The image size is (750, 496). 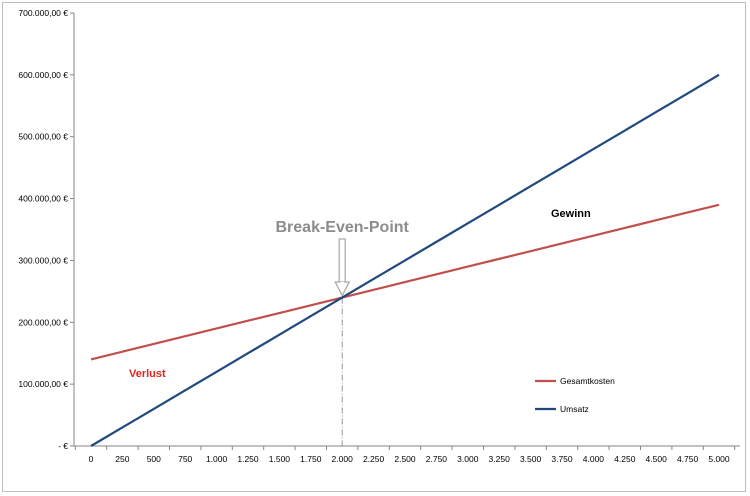 What do you see at coordinates (43, 13) in the screenshot?
I see `y-tick-label: 700.000,00 €` at bounding box center [43, 13].